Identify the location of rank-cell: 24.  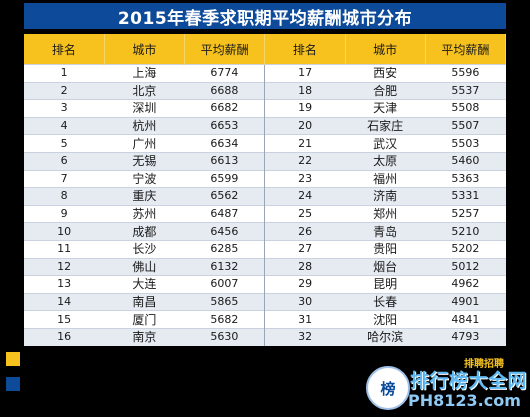
(304, 196).